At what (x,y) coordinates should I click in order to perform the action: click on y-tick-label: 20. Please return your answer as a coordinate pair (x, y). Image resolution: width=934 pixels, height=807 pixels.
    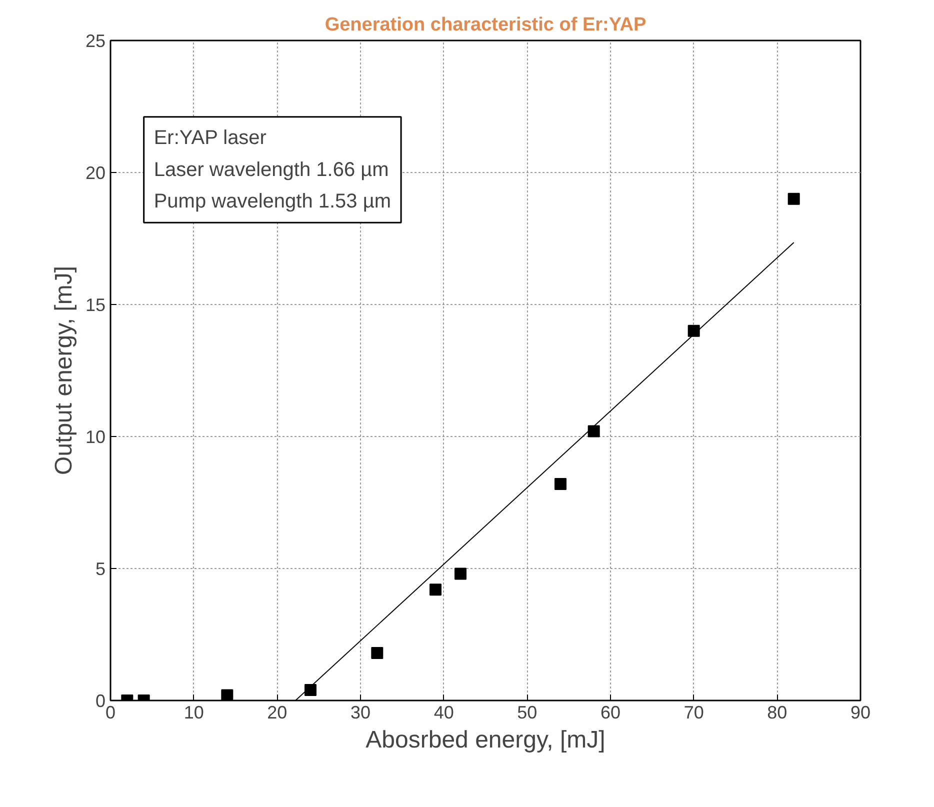
    Looking at the image, I should click on (95, 173).